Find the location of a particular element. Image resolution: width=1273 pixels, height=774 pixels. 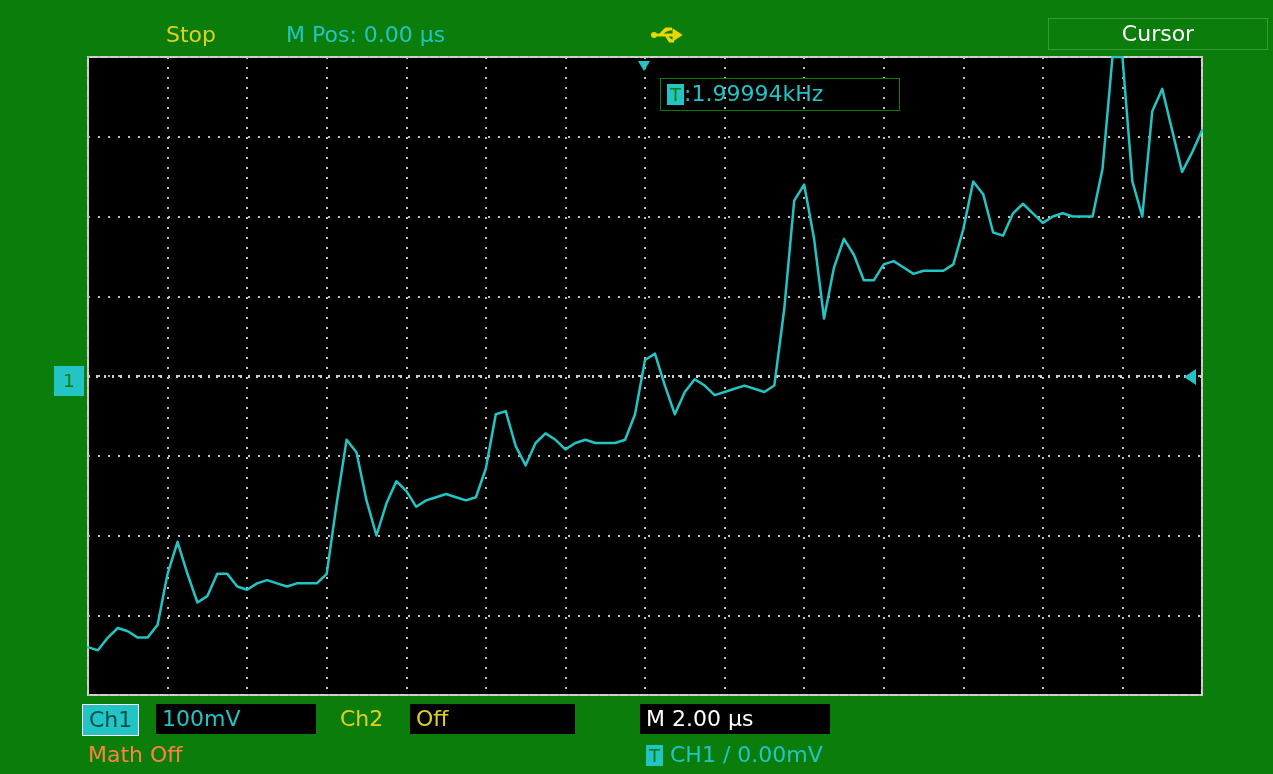

text: M Pos: 0.00 µs is located at coordinates (366, 35).